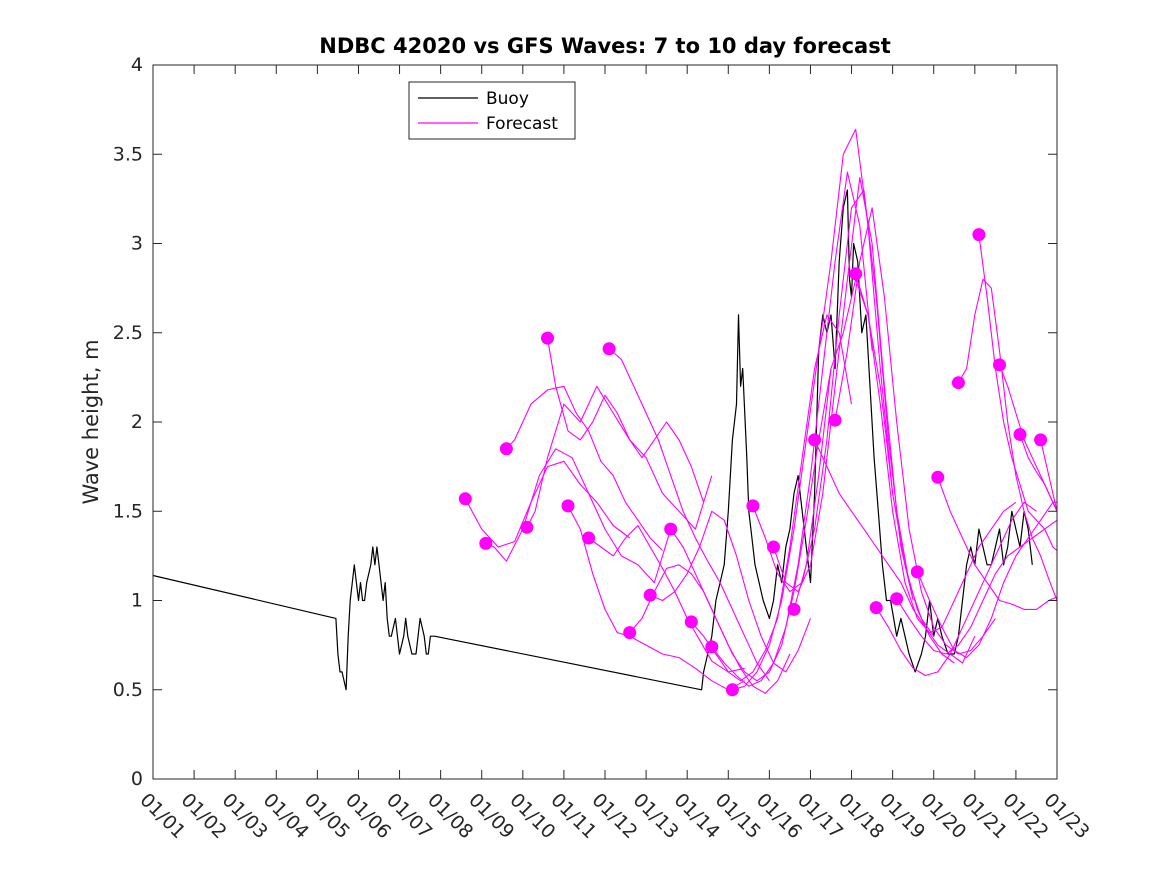 The image size is (1167, 875). I want to click on y-axis-label: Wave height, m, so click(91, 421).